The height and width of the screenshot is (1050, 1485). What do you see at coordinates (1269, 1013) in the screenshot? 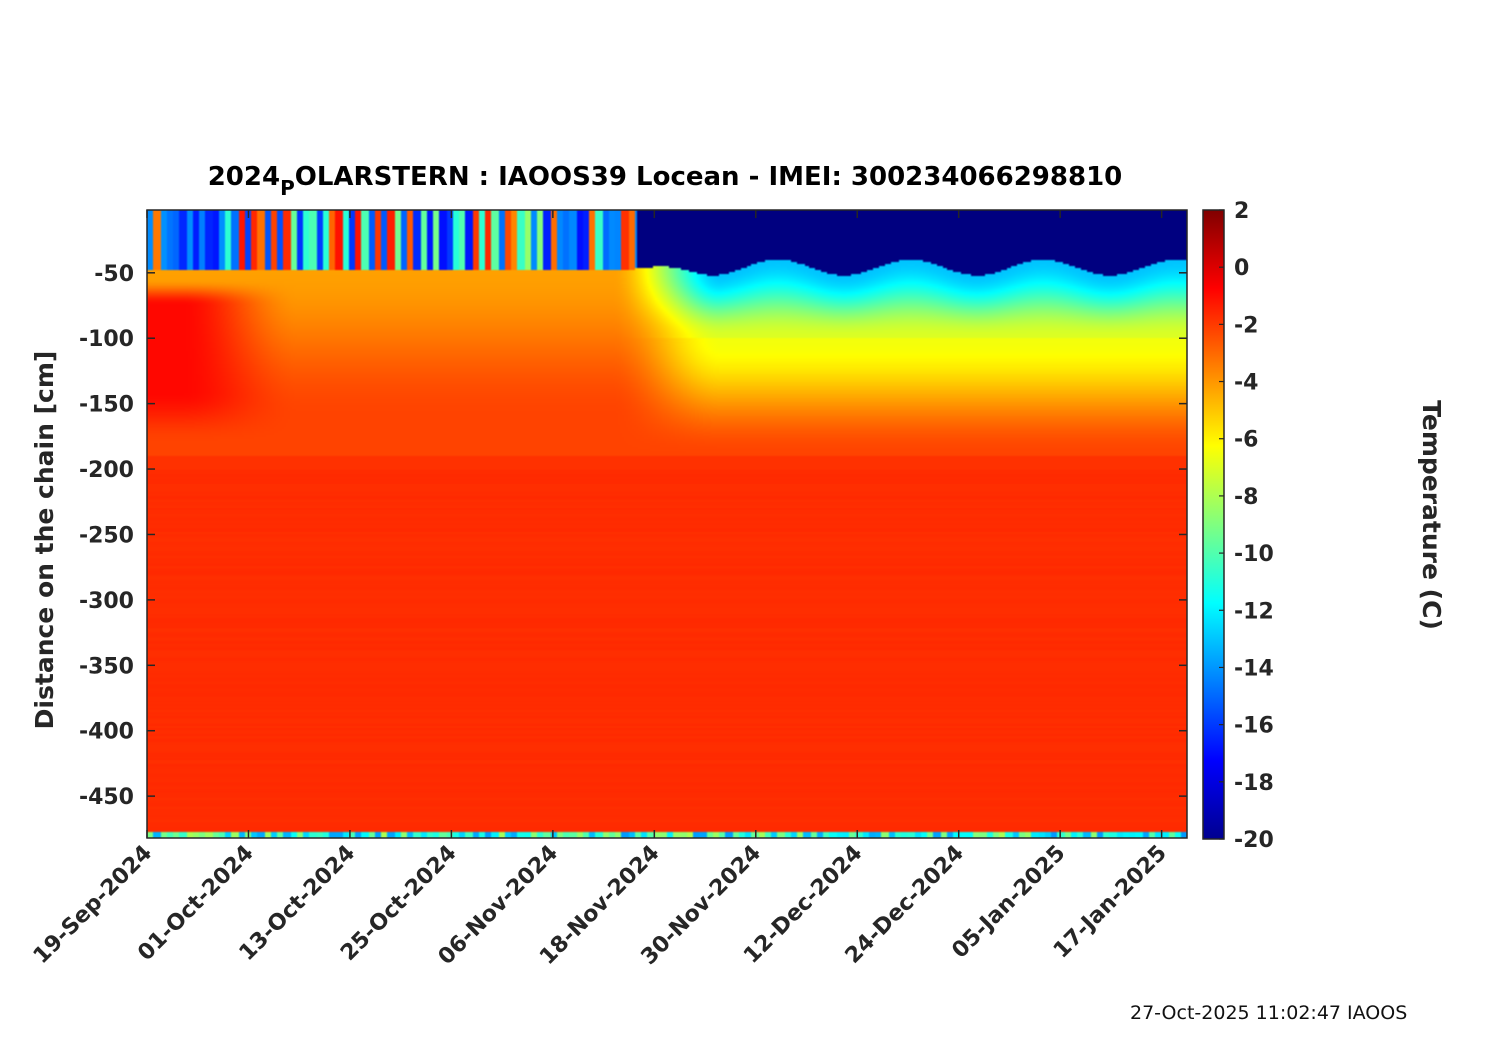
I see `footer-timestamp: 27-Oct-2025 11:02:47 IAOOS` at bounding box center [1269, 1013].